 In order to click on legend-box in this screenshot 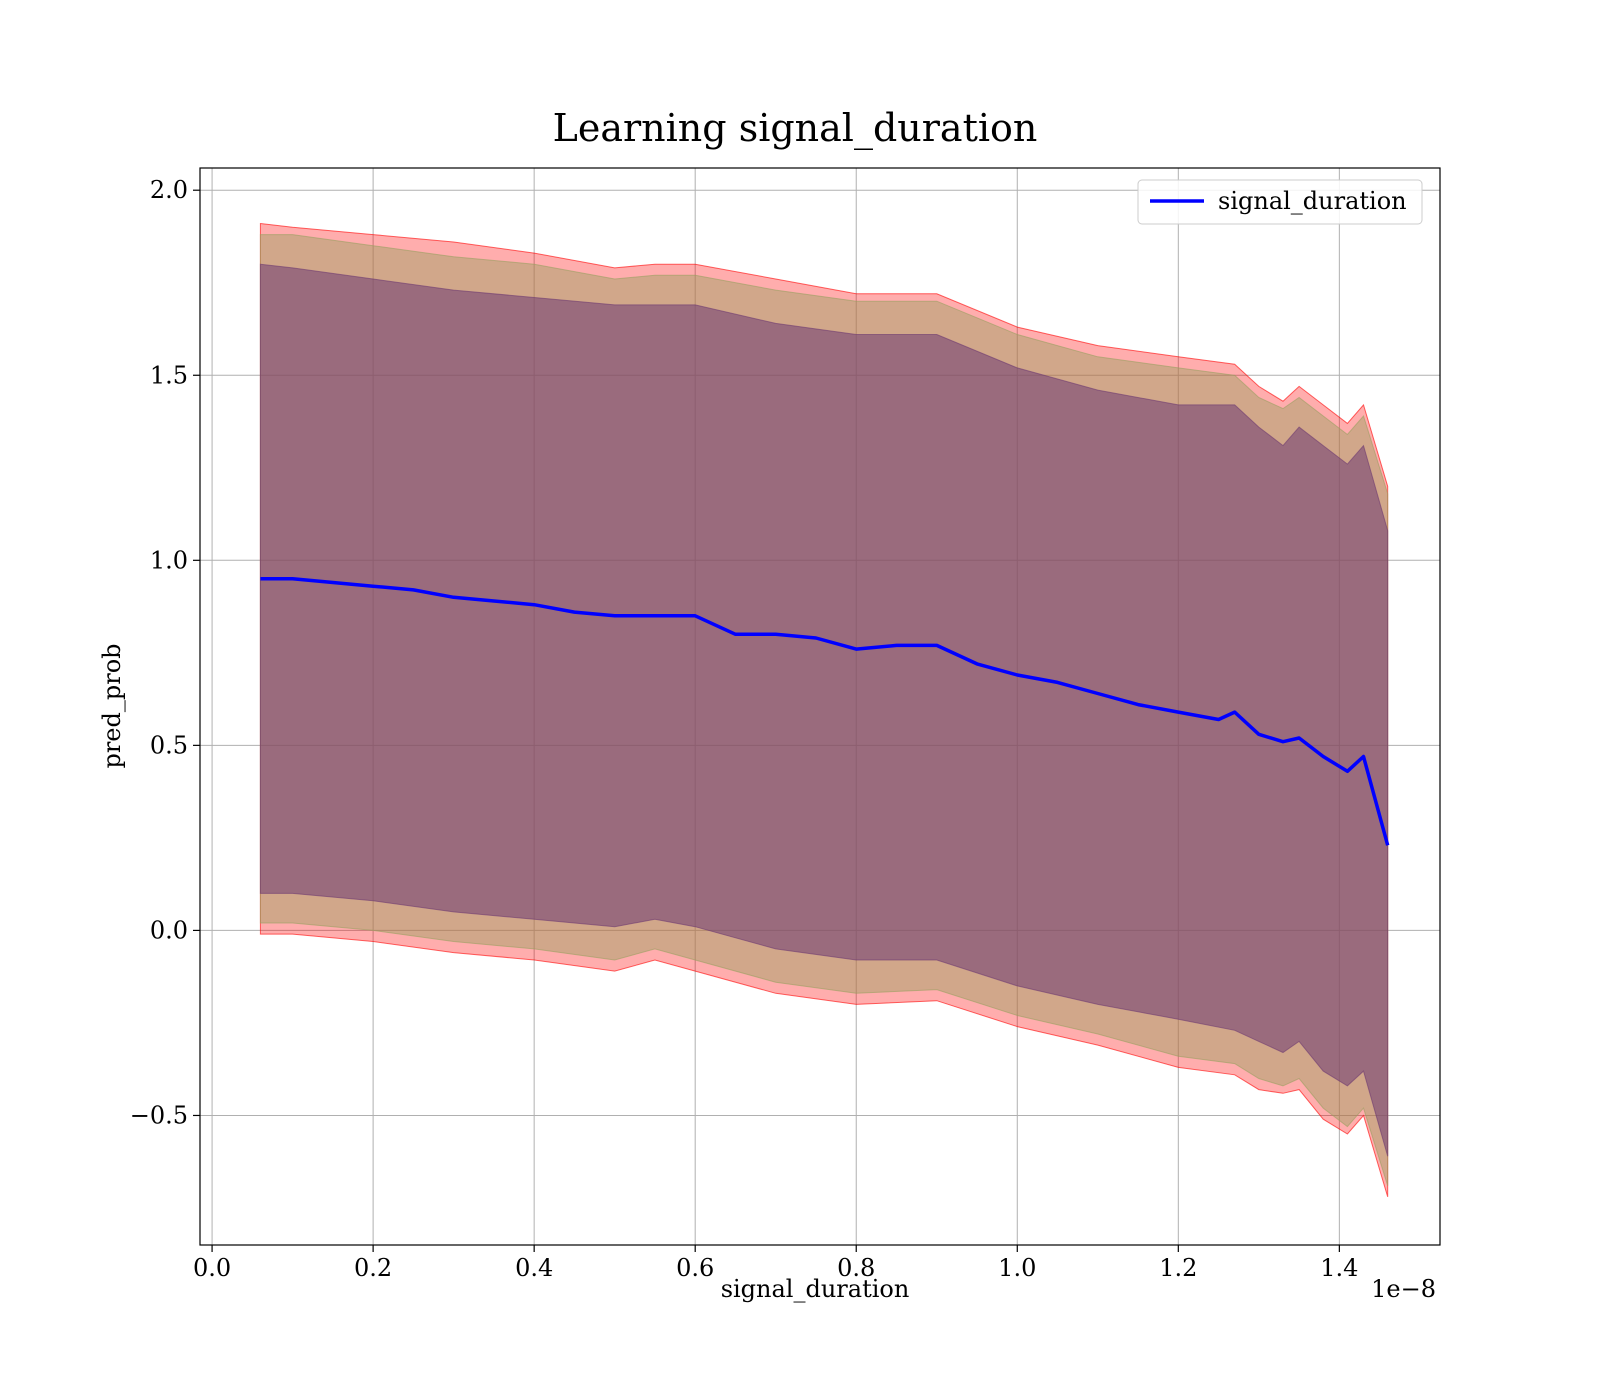, I will do `click(1280, 202)`.